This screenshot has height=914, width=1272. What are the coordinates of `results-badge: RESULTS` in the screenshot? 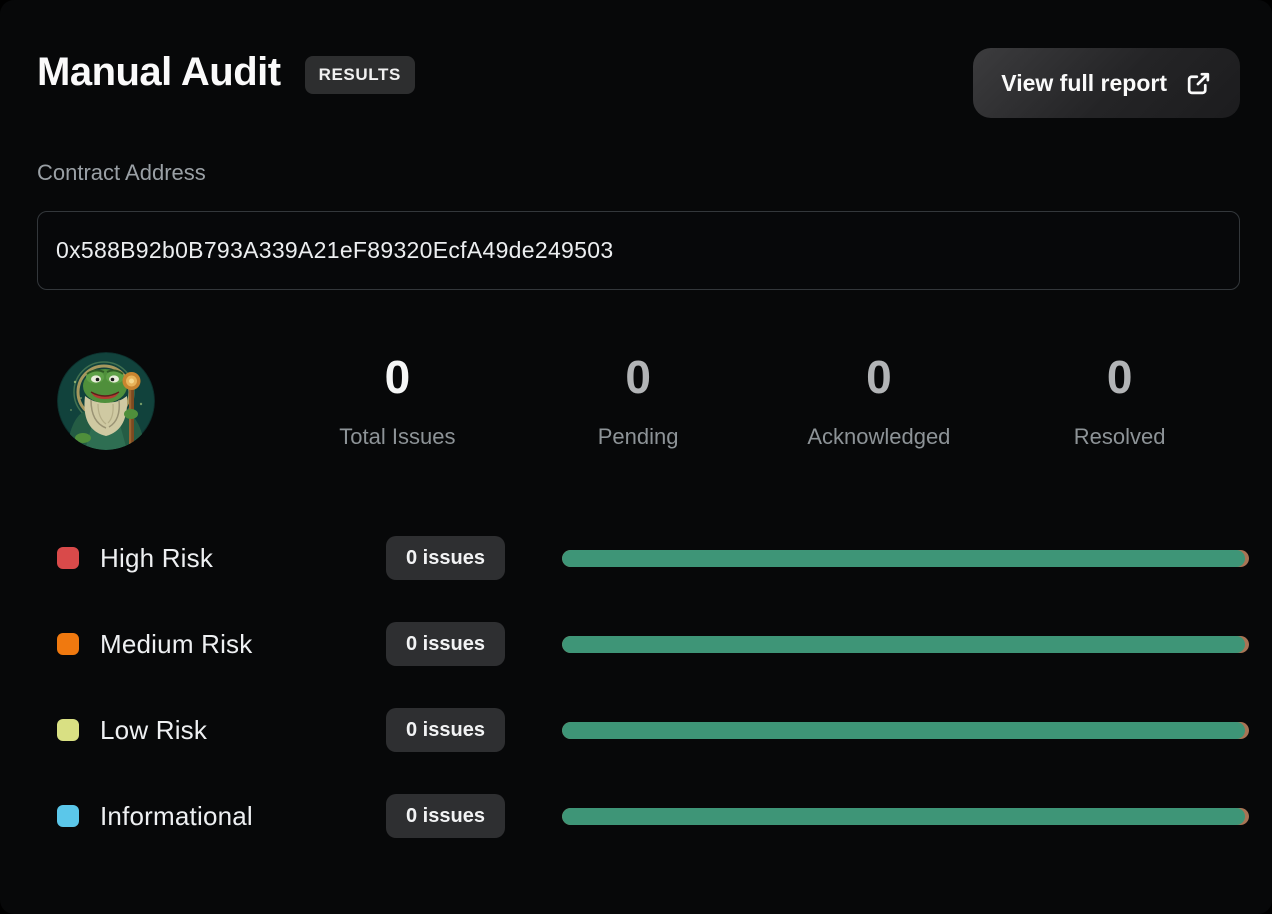 It's located at (359, 75).